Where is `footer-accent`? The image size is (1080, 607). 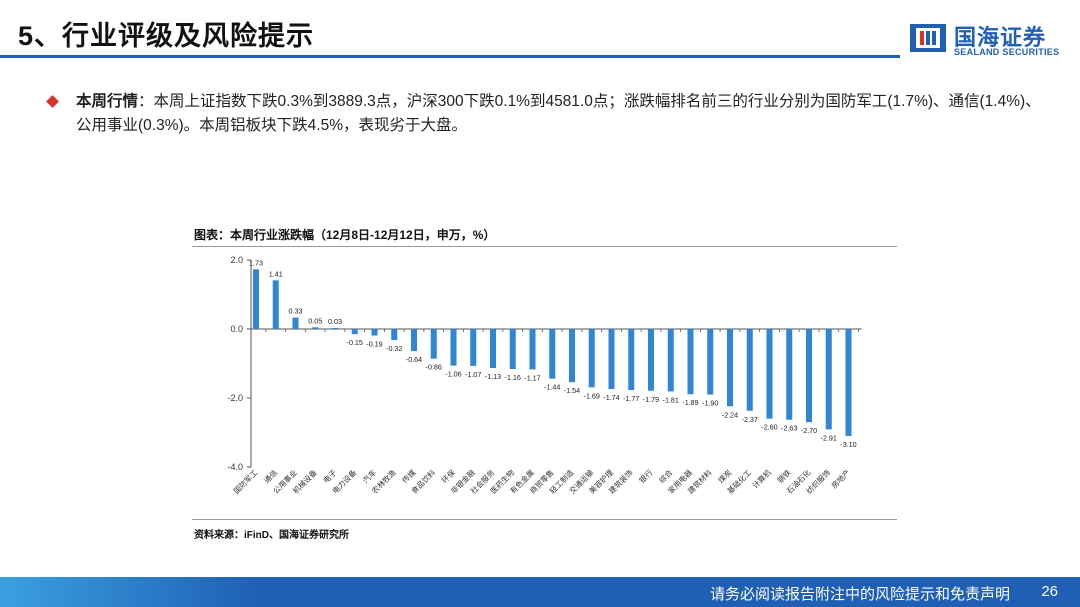
footer-accent is located at coordinates (130, 592).